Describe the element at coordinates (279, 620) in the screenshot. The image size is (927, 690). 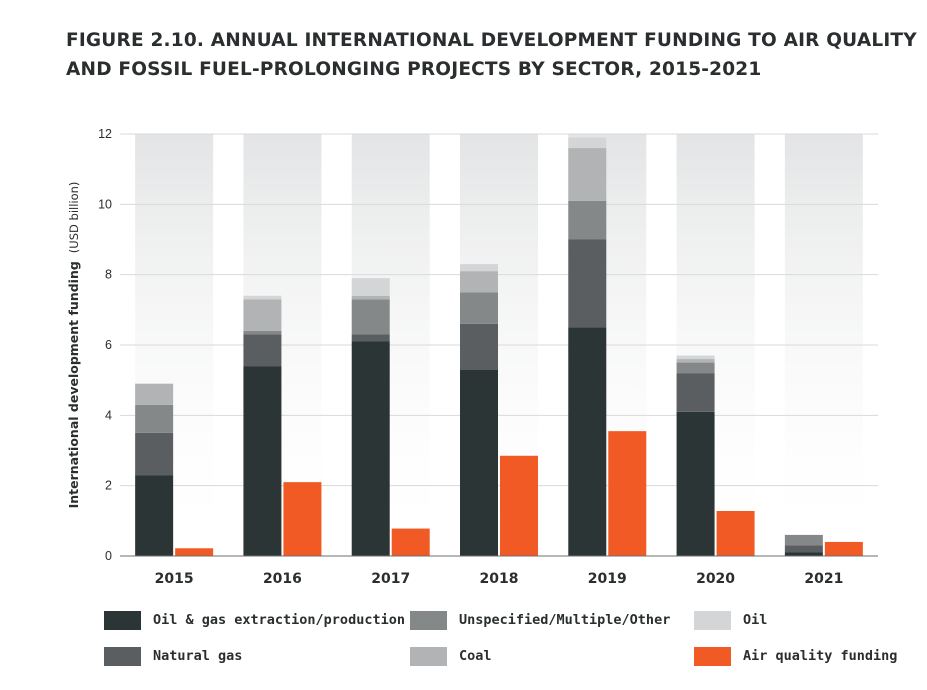
I see `legend-label: Oil & gas extraction/production` at that location.